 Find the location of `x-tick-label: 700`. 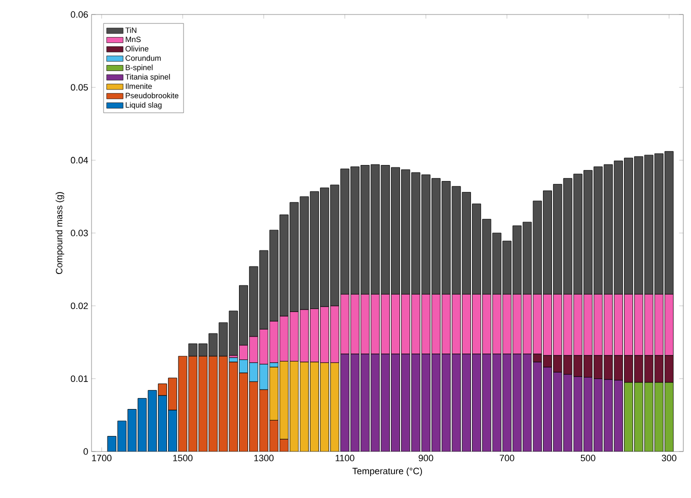

x-tick-label: 700 is located at coordinates (507, 458).